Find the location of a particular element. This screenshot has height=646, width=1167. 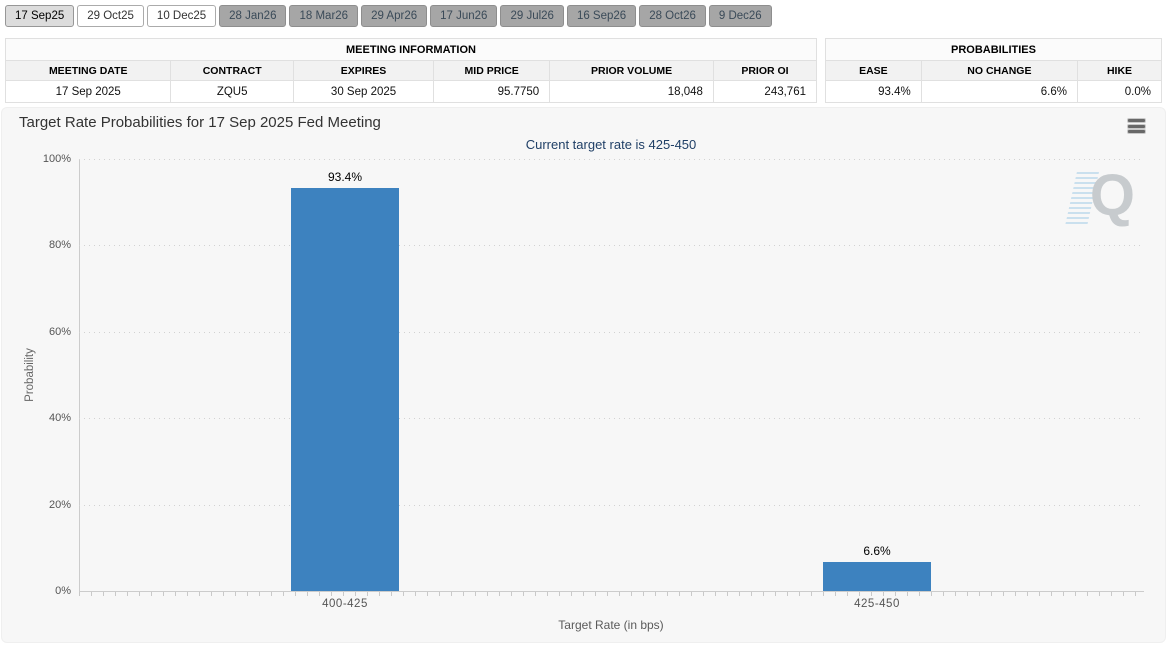

expires-value: 30 Sep 2025 is located at coordinates (363, 91).